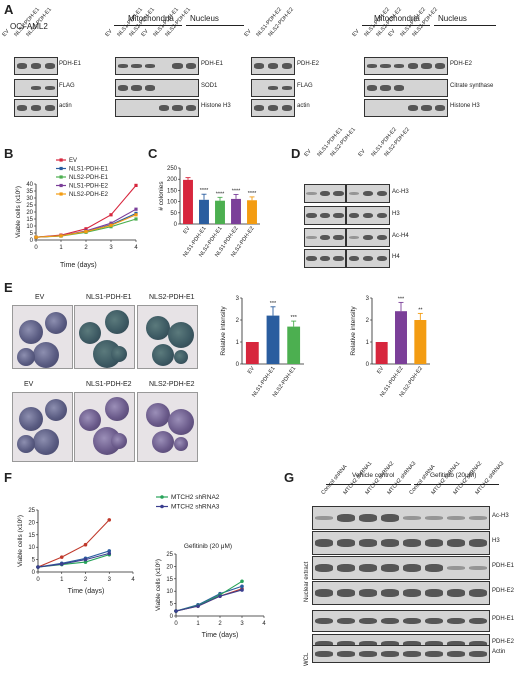 Image resolution: width=520 pixels, height=682 pixels. What do you see at coordinates (223, 331) in the screenshot?
I see `y-axis-label: Relative intensity` at bounding box center [223, 331].